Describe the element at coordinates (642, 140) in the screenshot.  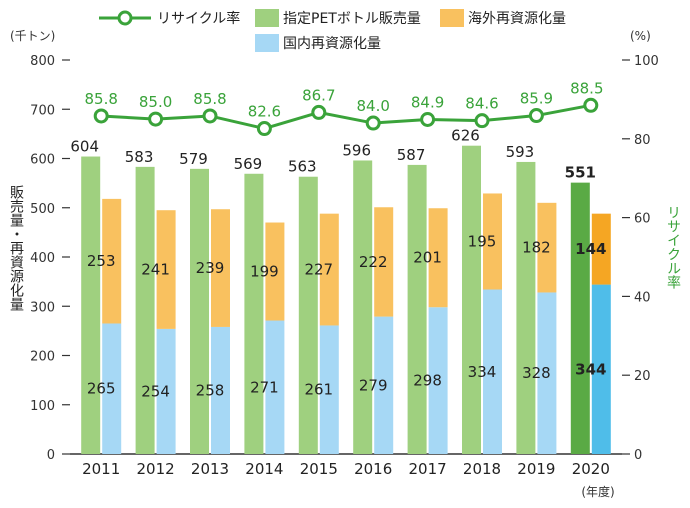
I see `right-tick-label: 80` at that location.